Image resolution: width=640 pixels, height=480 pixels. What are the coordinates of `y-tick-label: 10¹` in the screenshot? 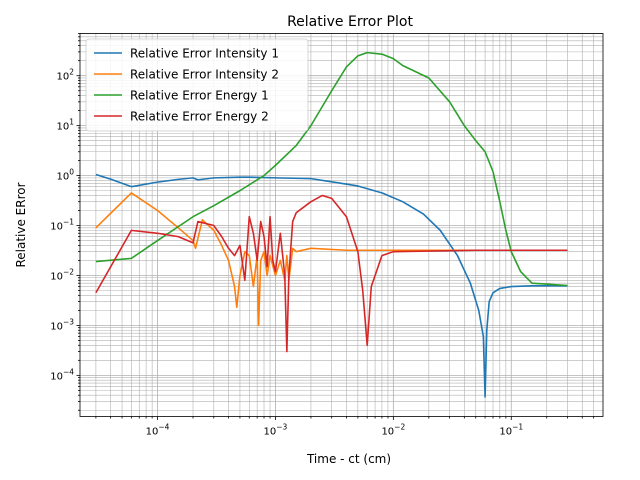 It's located at (65, 125).